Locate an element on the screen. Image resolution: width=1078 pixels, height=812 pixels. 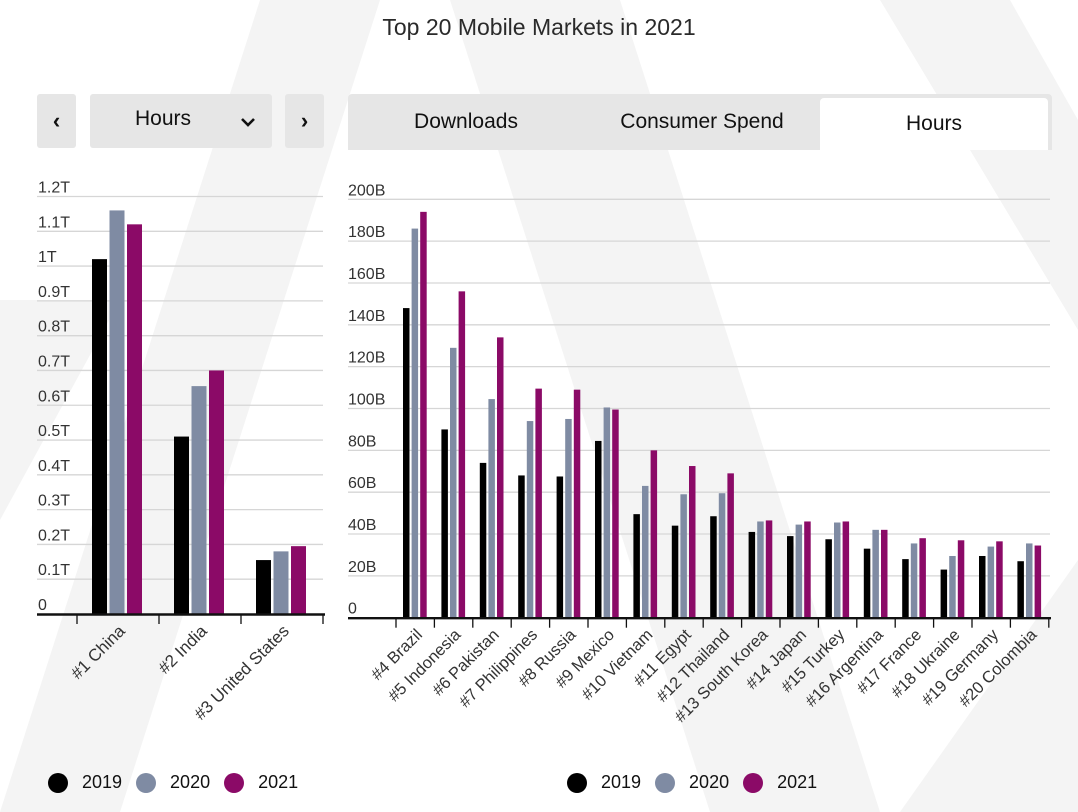
y-tick-label: 140B is located at coordinates (366, 316).